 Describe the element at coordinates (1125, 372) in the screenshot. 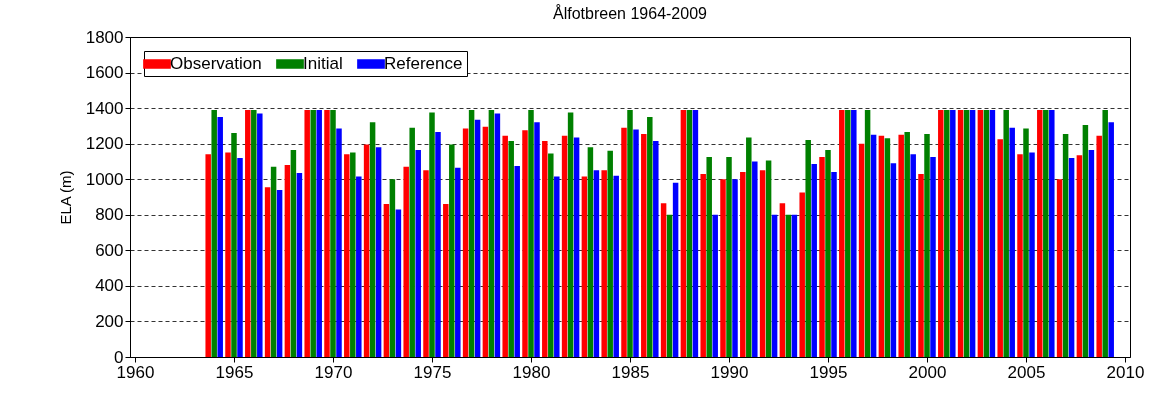

I see `x-tick-label: 2010` at that location.